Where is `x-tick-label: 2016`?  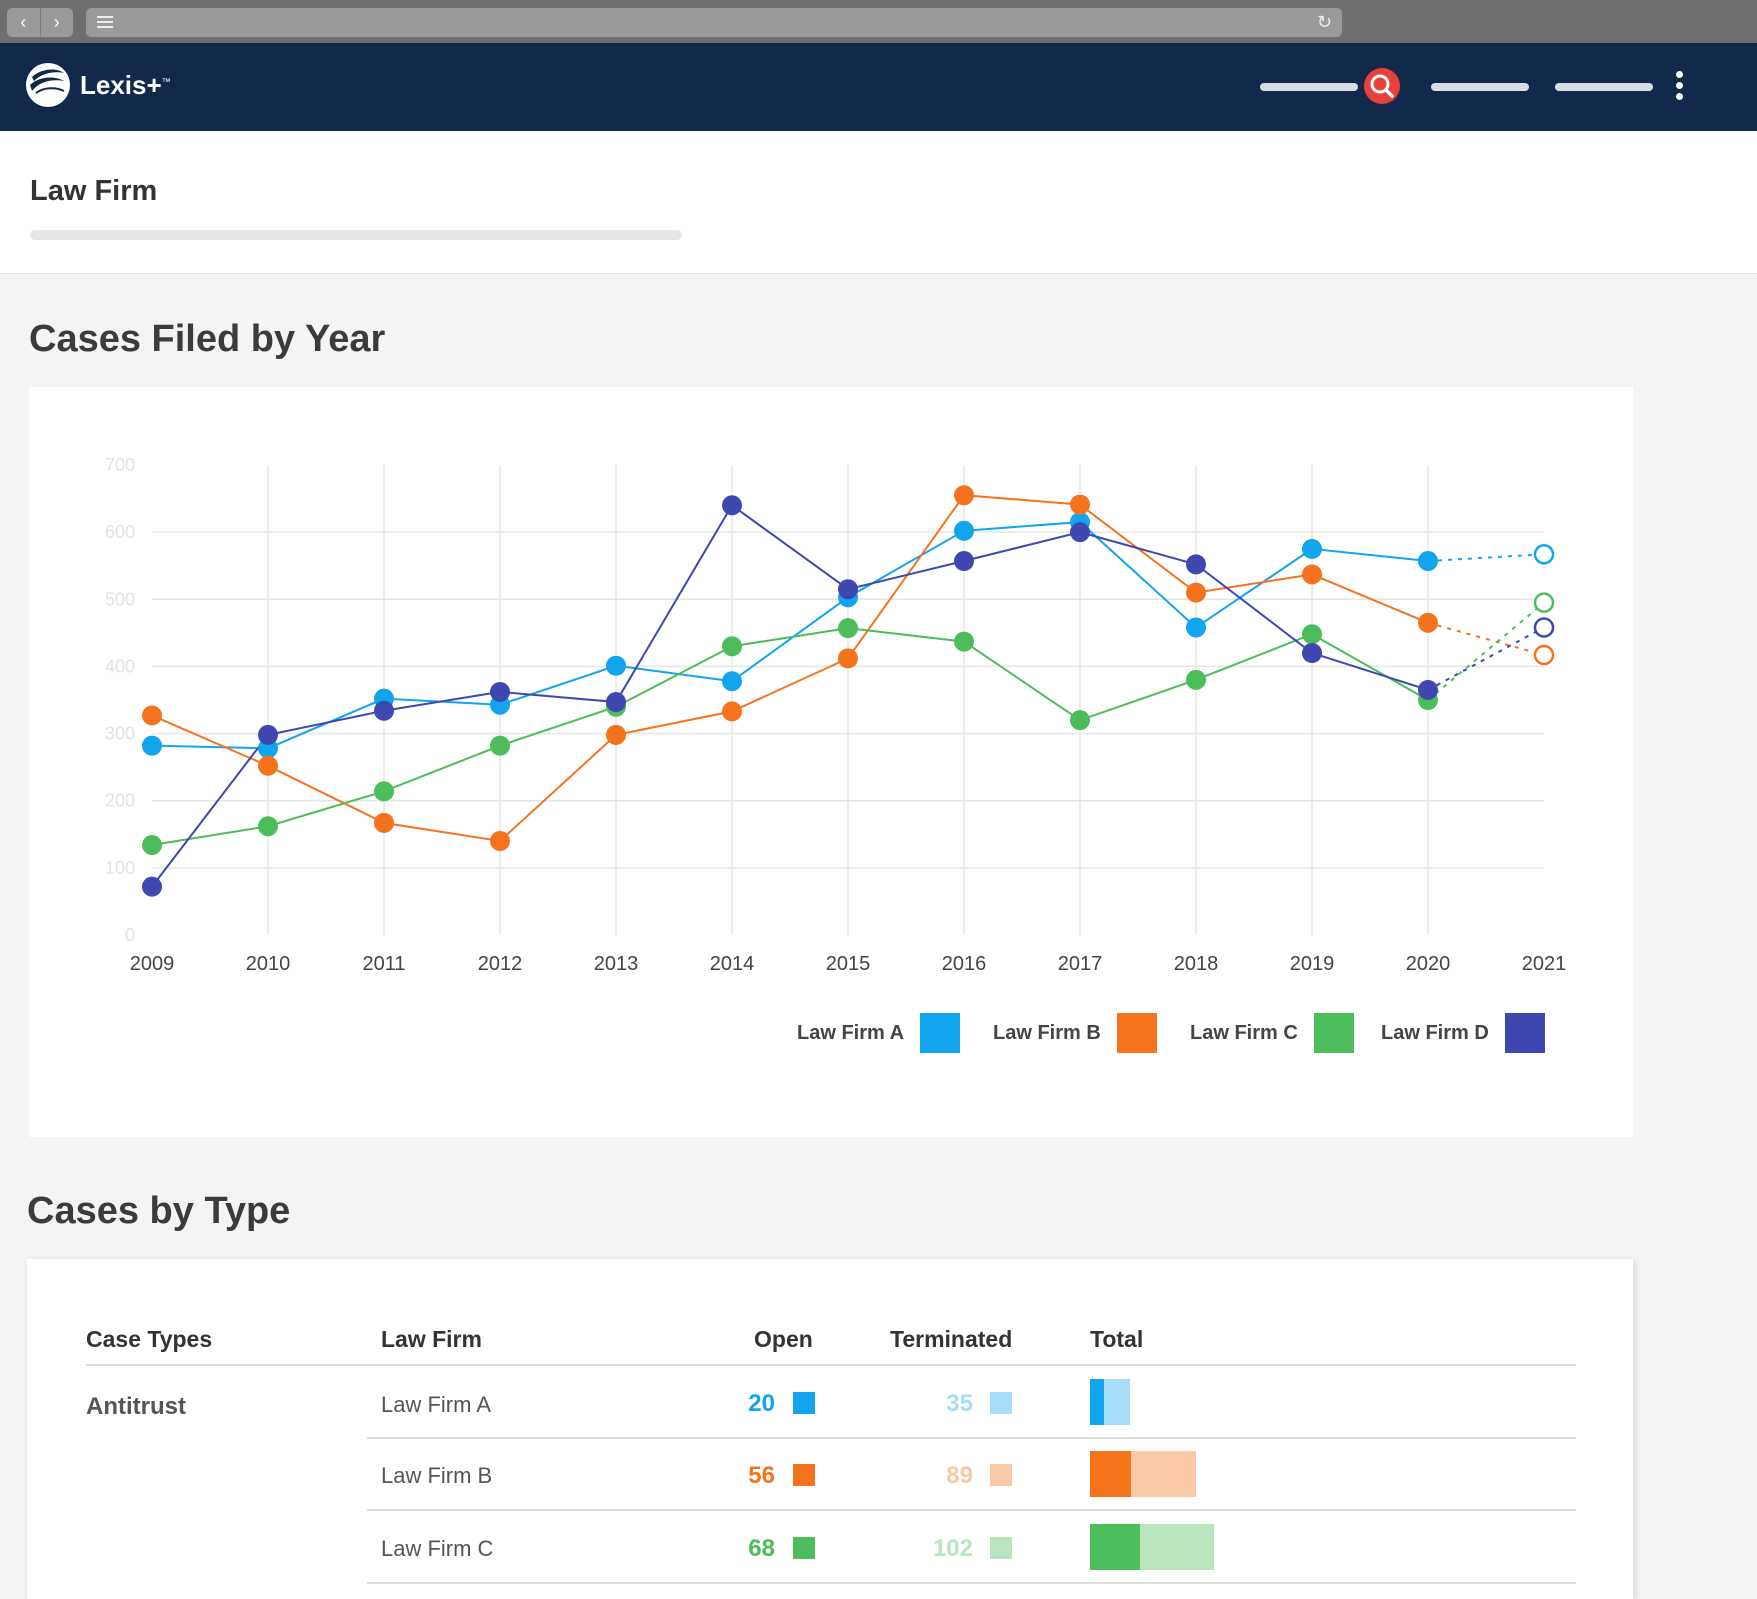
x-tick-label: 2016 is located at coordinates (964, 964).